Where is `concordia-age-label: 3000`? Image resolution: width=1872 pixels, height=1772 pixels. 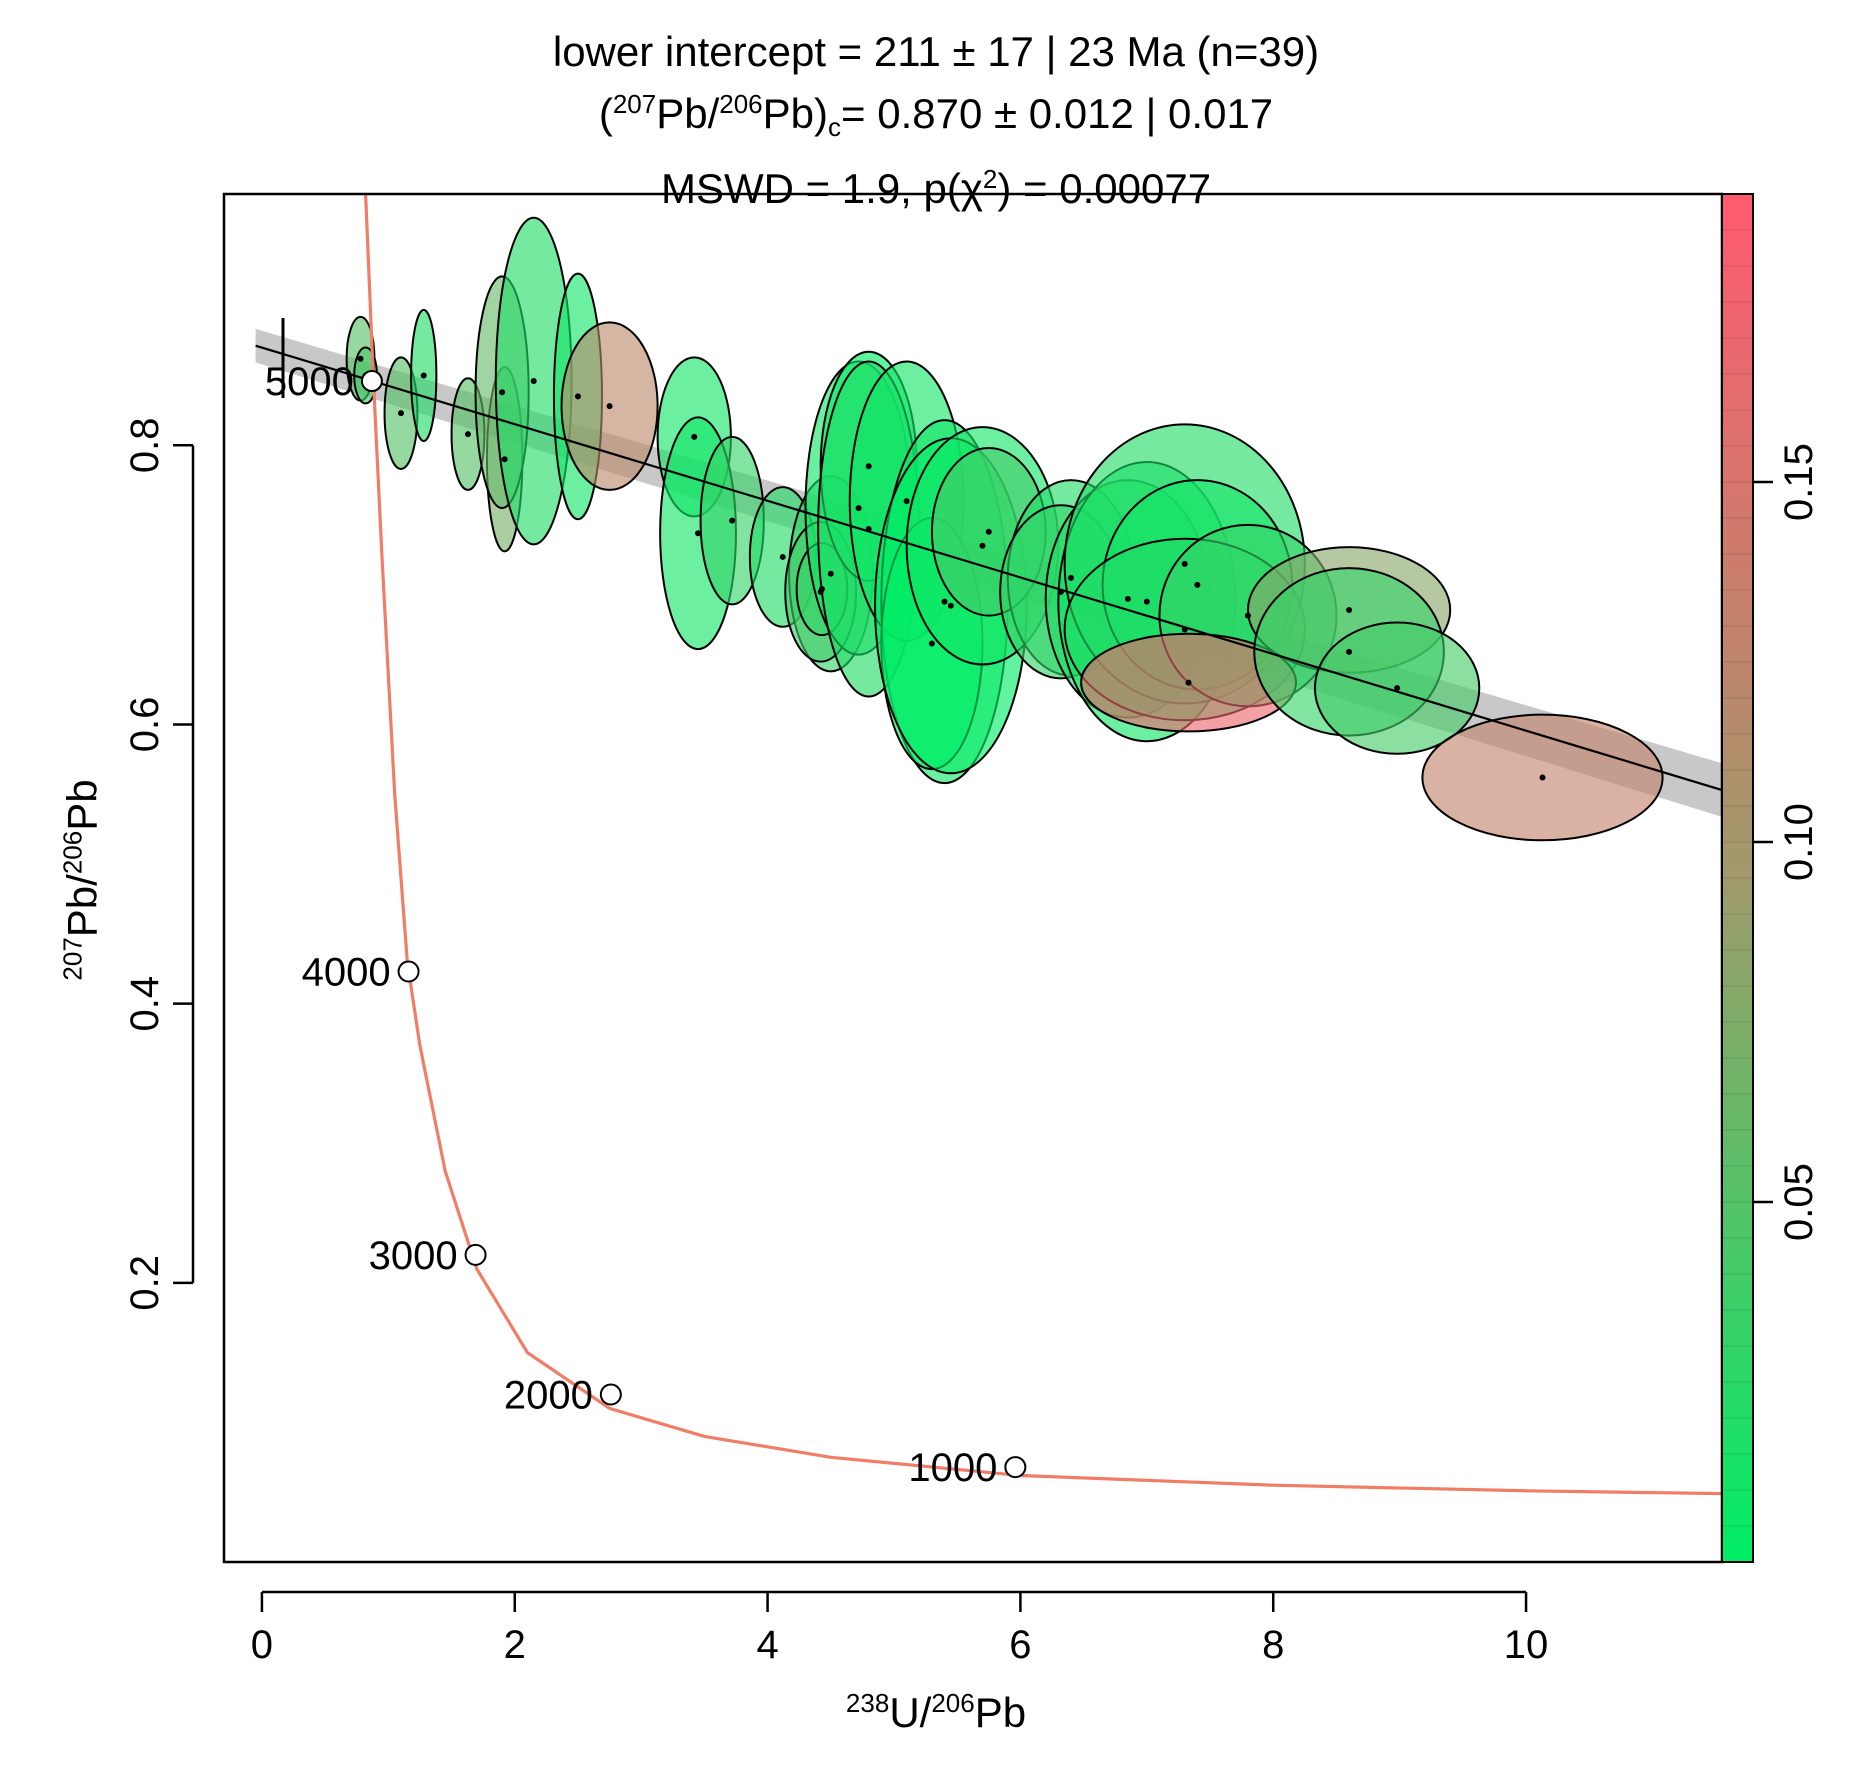 concordia-age-label: 3000 is located at coordinates (413, 1256).